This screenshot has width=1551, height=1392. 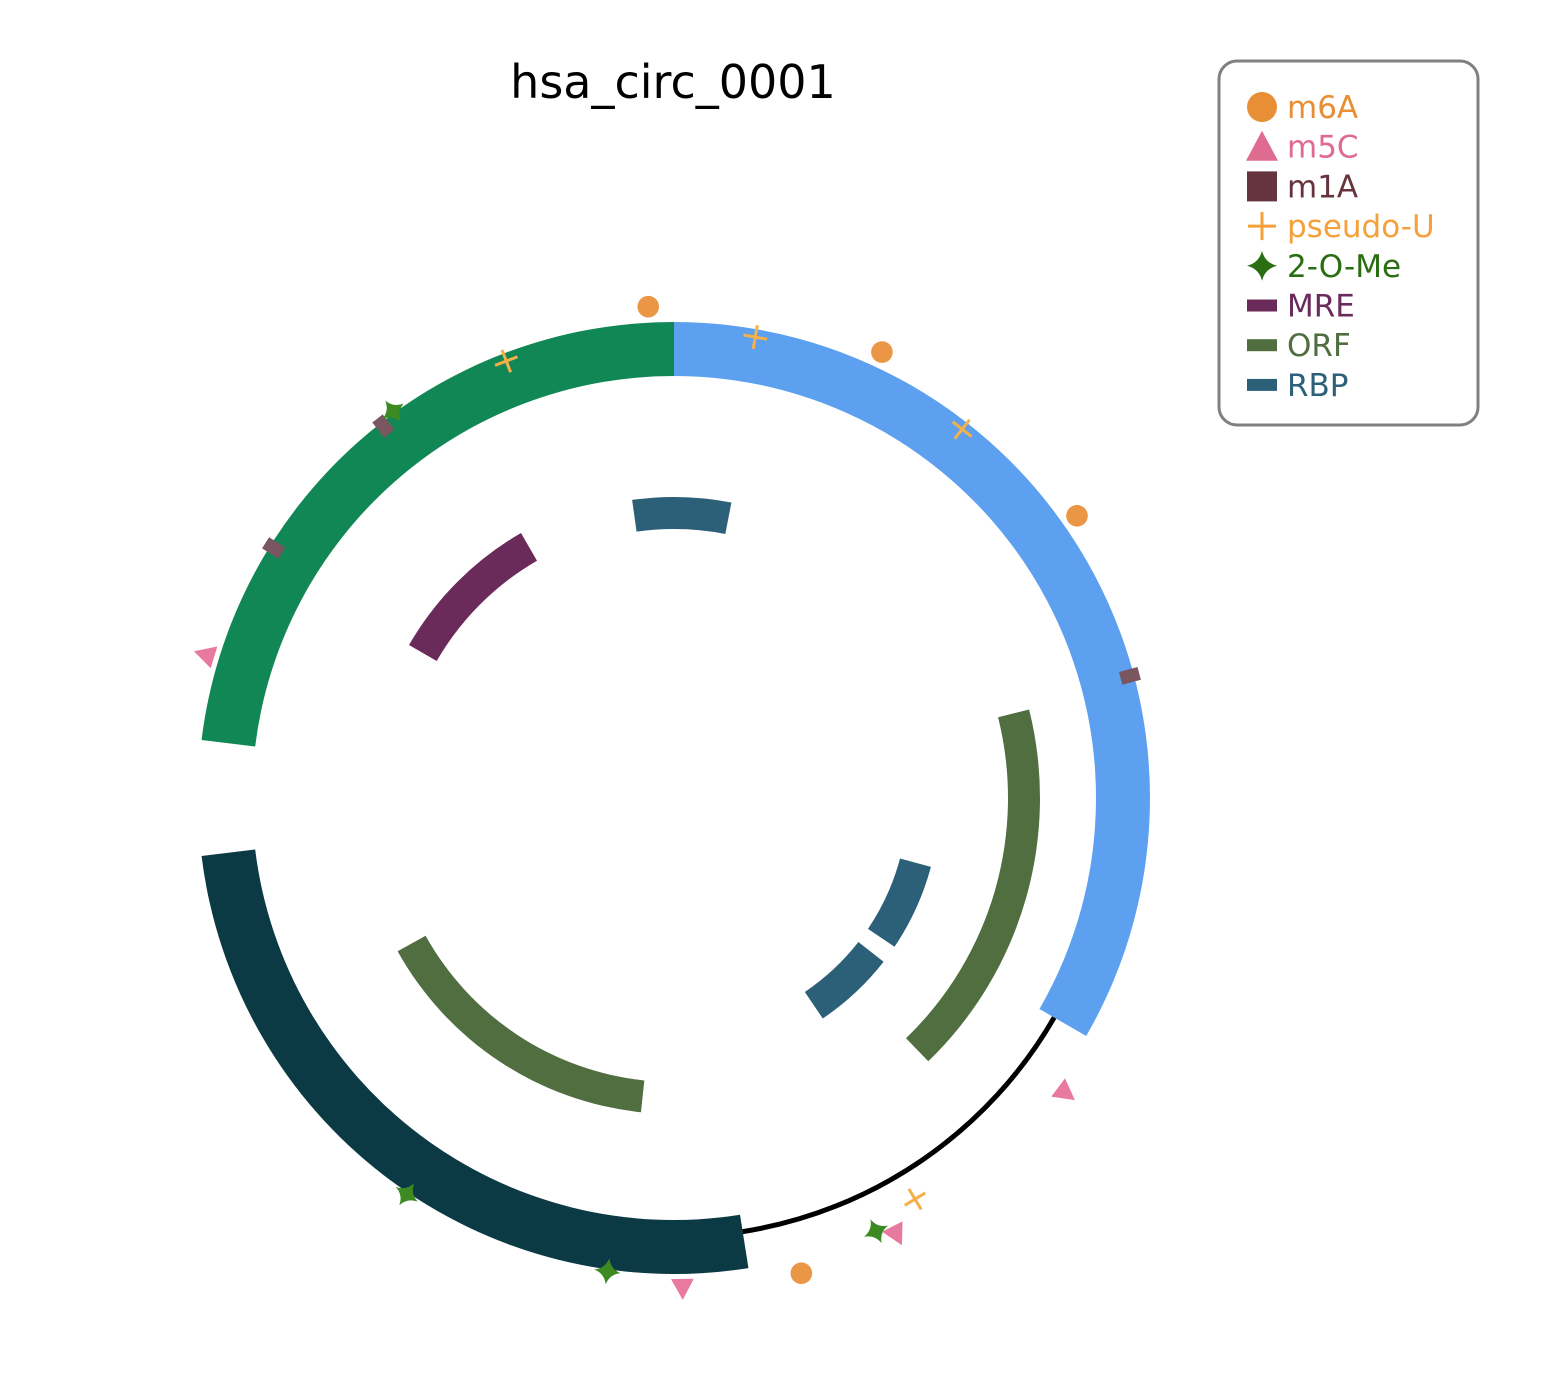 What do you see at coordinates (1262, 345) in the screenshot?
I see `legend-item-orf-symbol` at bounding box center [1262, 345].